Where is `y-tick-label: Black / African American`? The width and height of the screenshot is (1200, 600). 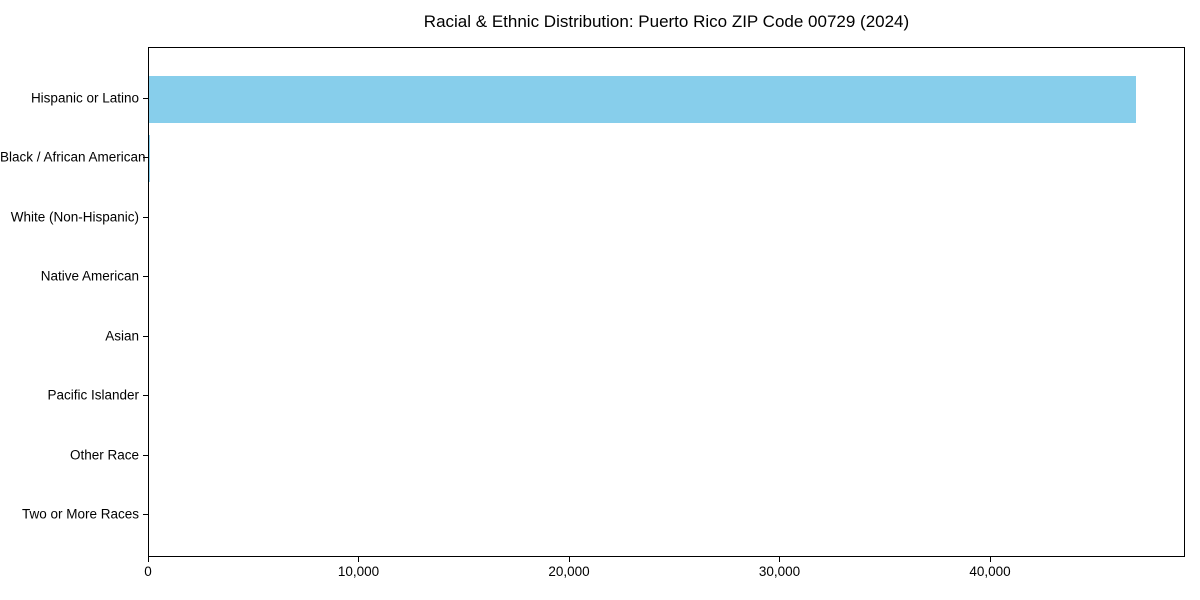 y-tick-label: Black / African American is located at coordinates (73, 157).